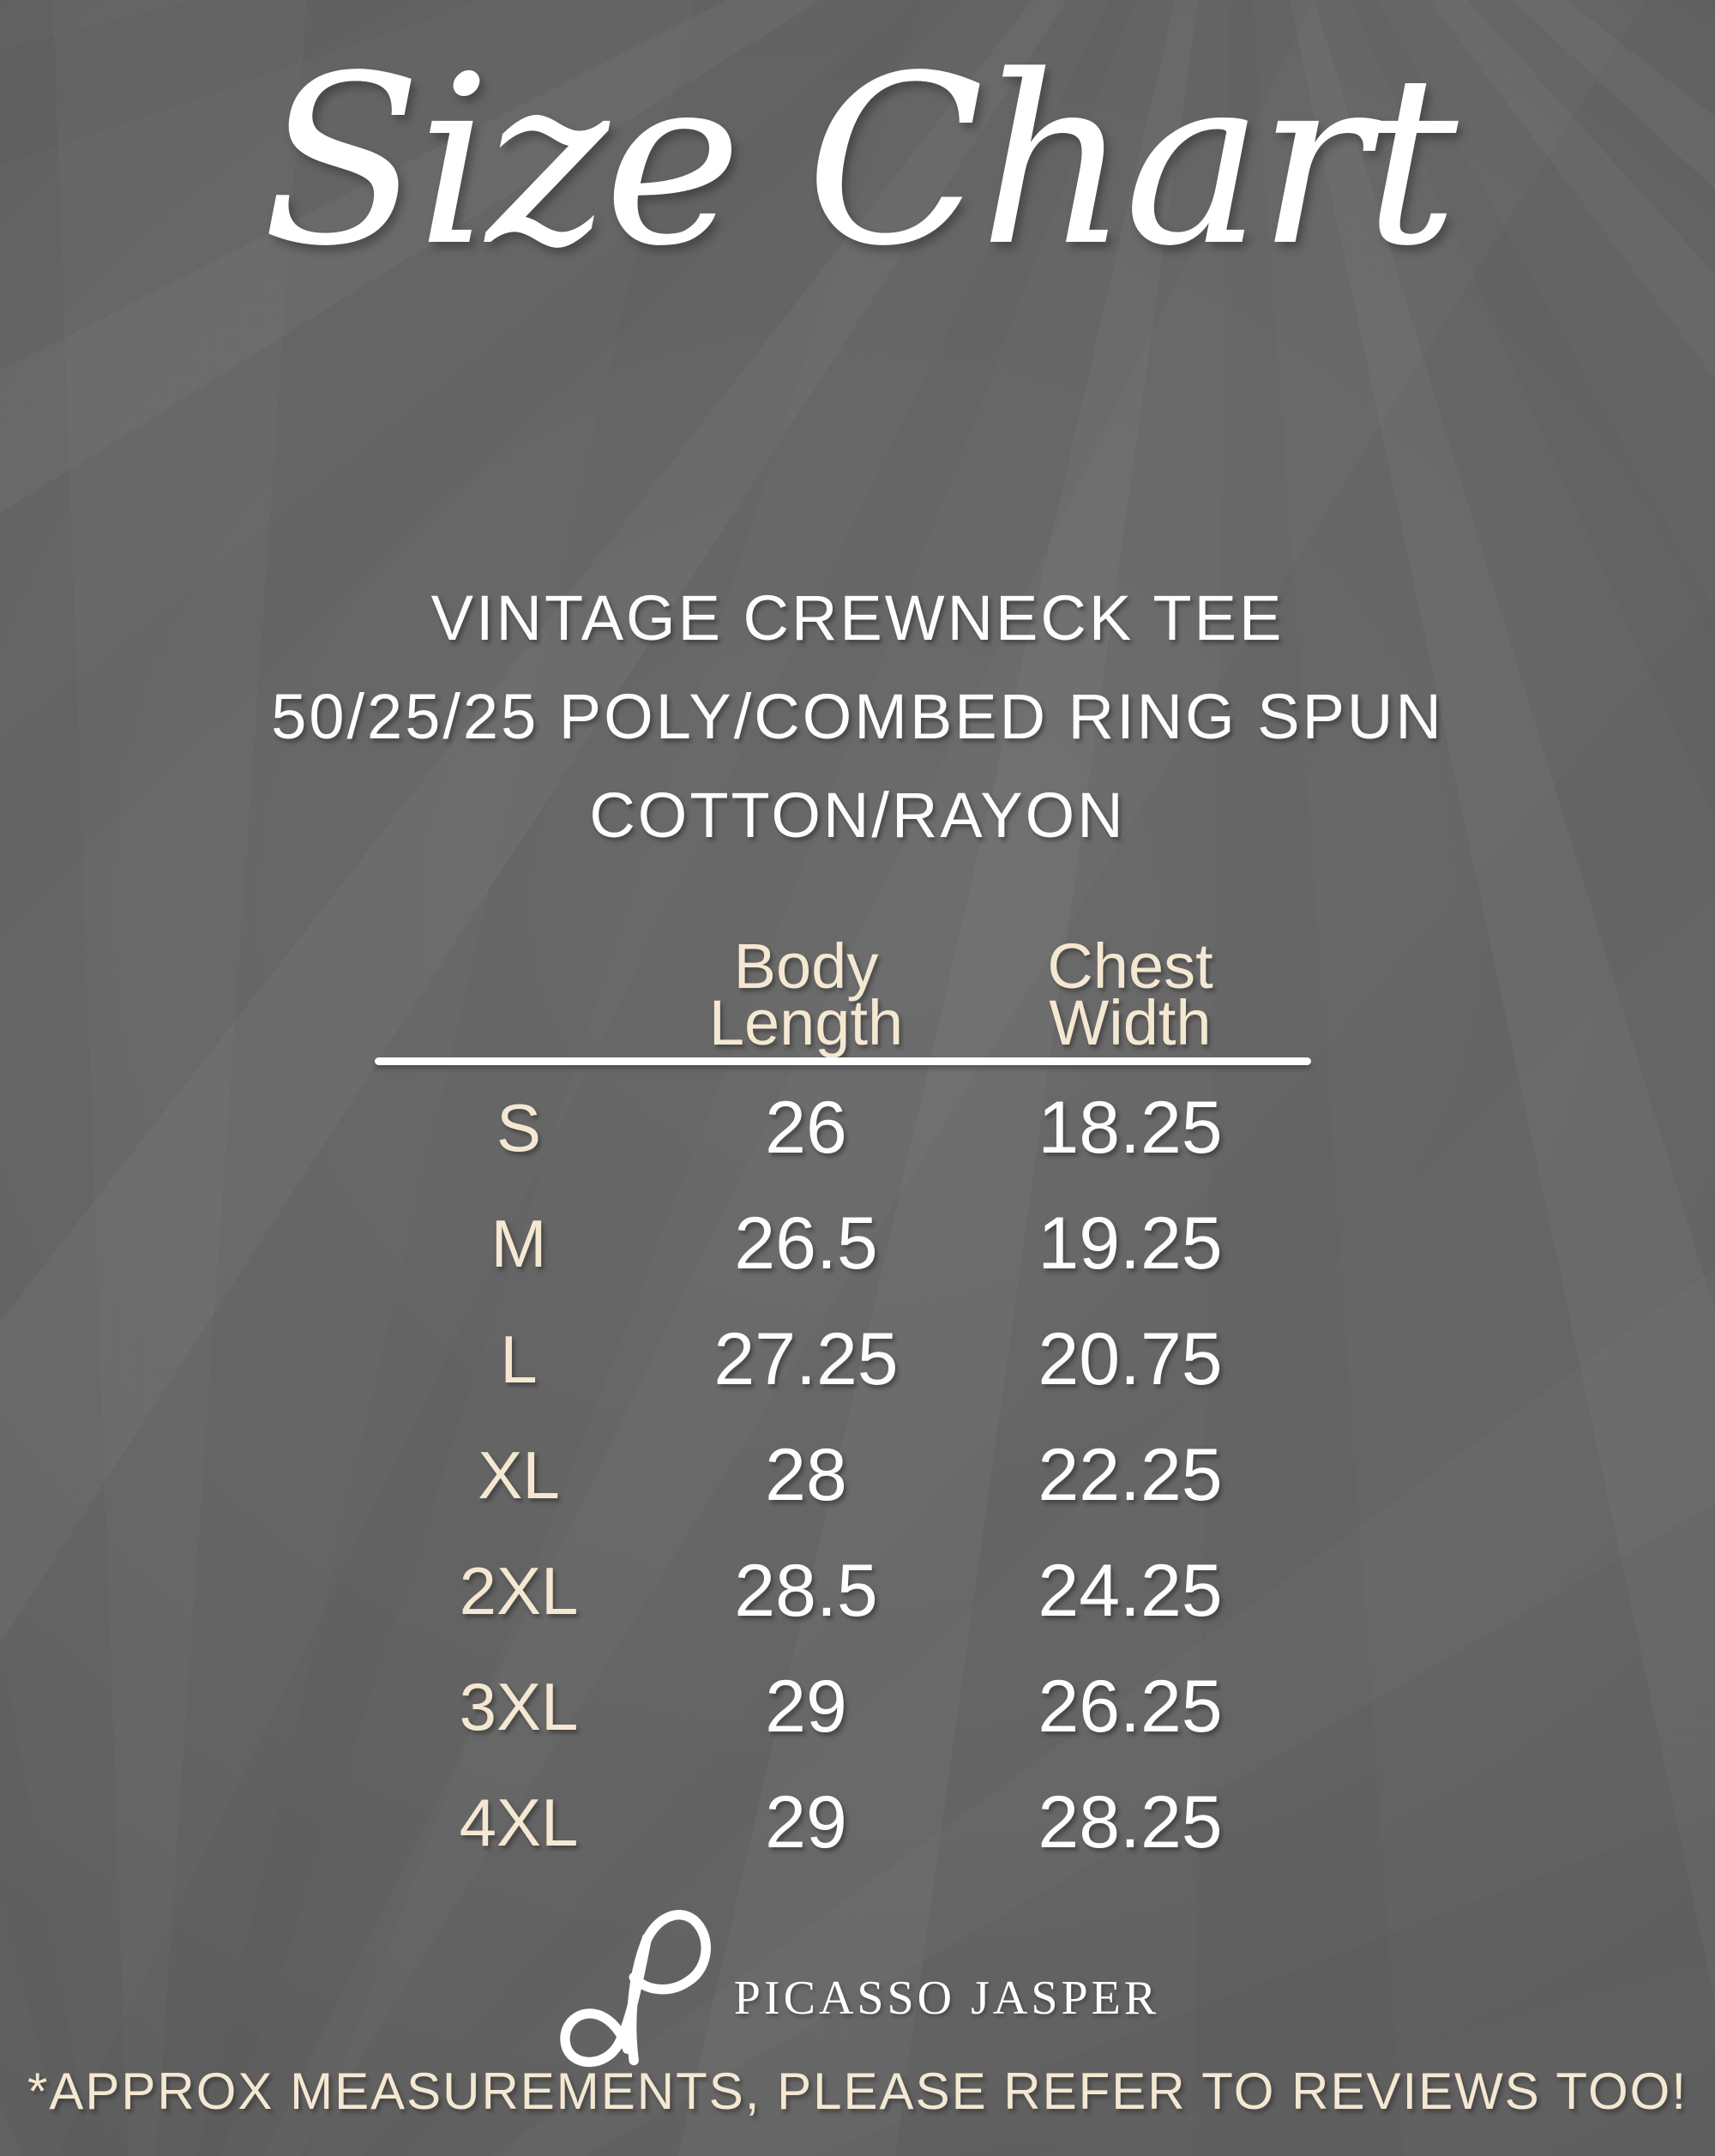 The width and height of the screenshot is (1715, 2156). Describe the element at coordinates (806, 1591) in the screenshot. I see `body-length-value: 28.5` at that location.